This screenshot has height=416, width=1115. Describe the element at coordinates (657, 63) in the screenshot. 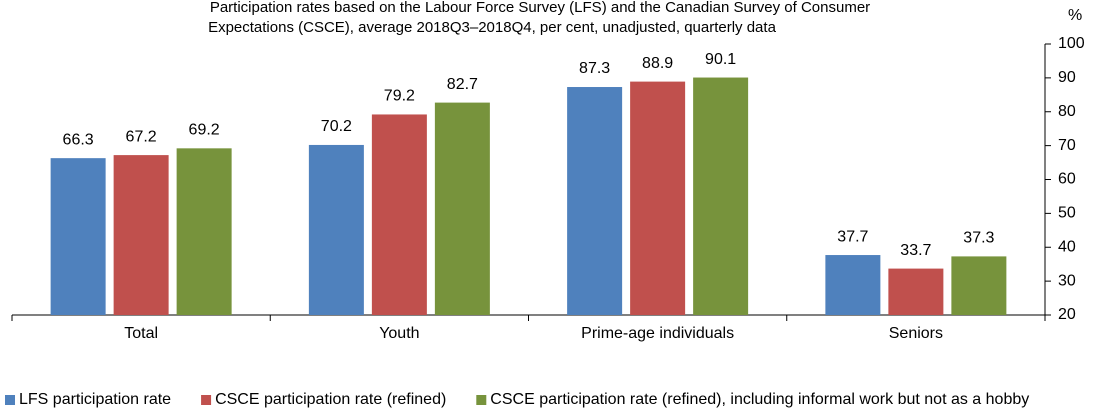

I see `value-label: 88.9` at that location.